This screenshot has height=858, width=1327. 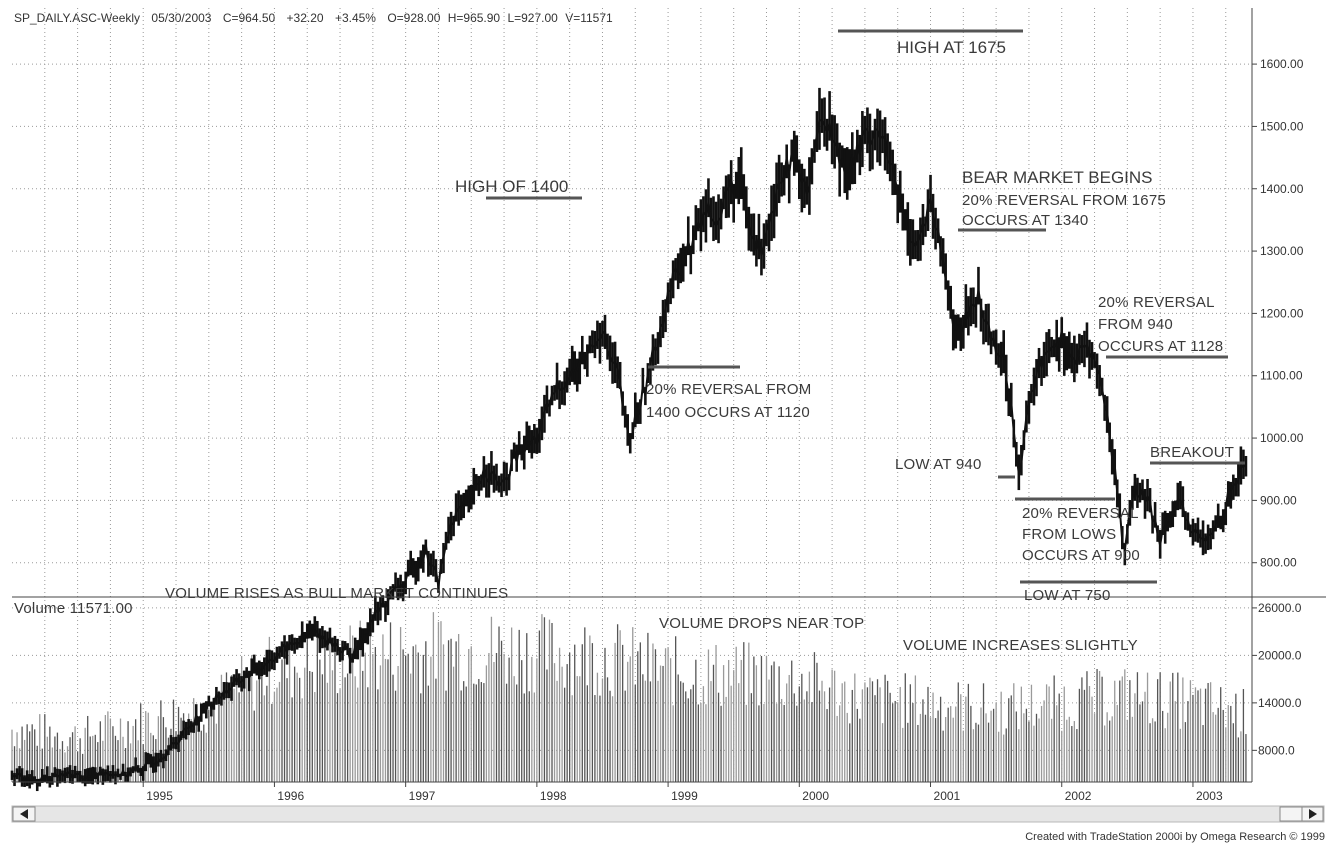 What do you see at coordinates (1282, 64) in the screenshot?
I see `price-tick-label: 1600.00` at bounding box center [1282, 64].